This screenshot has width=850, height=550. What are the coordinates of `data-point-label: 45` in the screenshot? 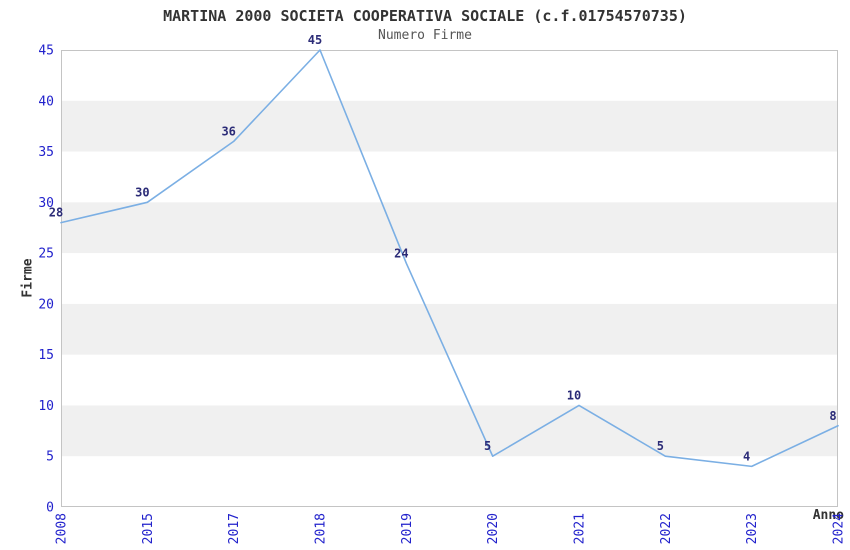 It's located at (315, 40).